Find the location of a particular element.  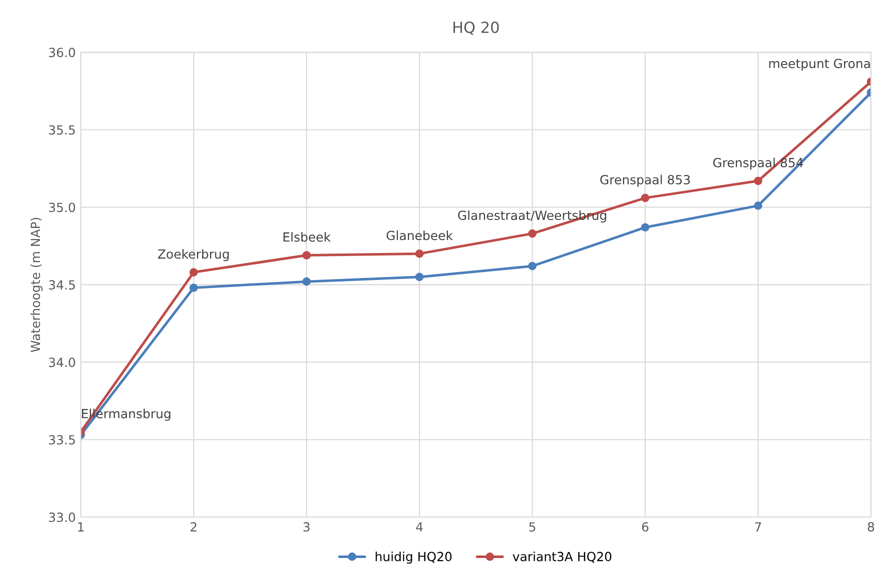

annotation: Zoekerbrug is located at coordinates (193, 255).